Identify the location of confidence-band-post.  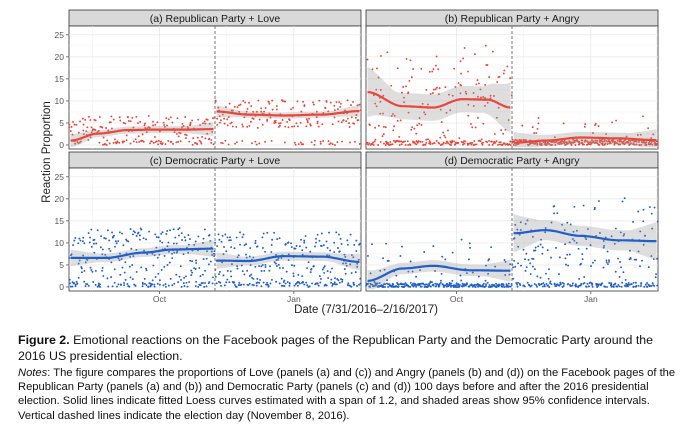
(585, 237).